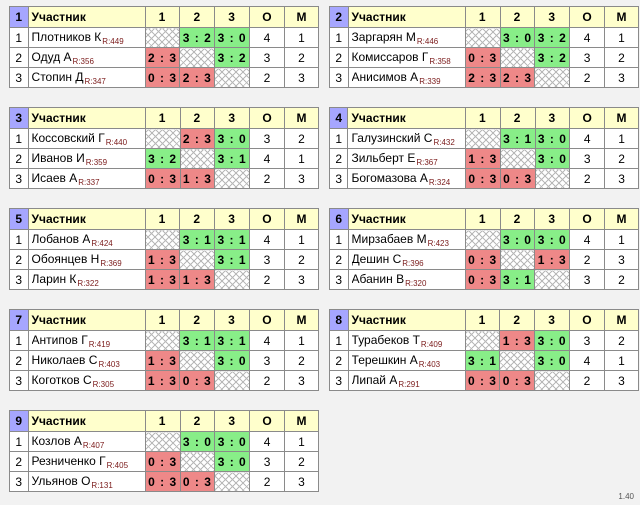 The width and height of the screenshot is (640, 505). What do you see at coordinates (56, 440) in the screenshot?
I see `participant-name: Козлов А` at bounding box center [56, 440].